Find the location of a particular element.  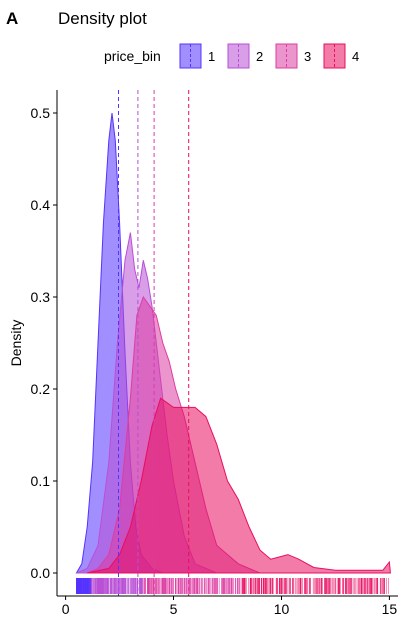

y-tick-label: 0.1 is located at coordinates (41, 481).